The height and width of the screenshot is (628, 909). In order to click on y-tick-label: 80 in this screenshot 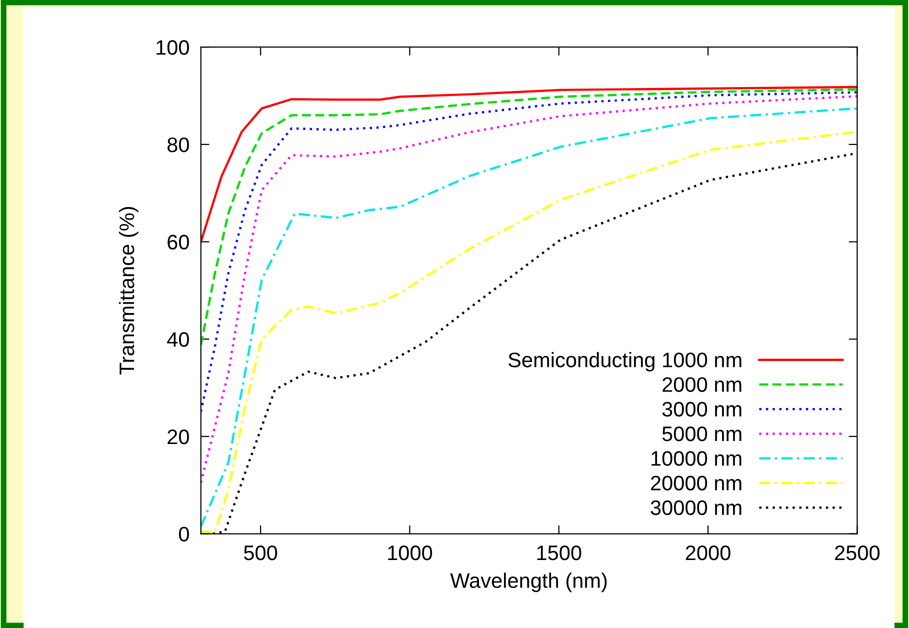, I will do `click(178, 144)`.